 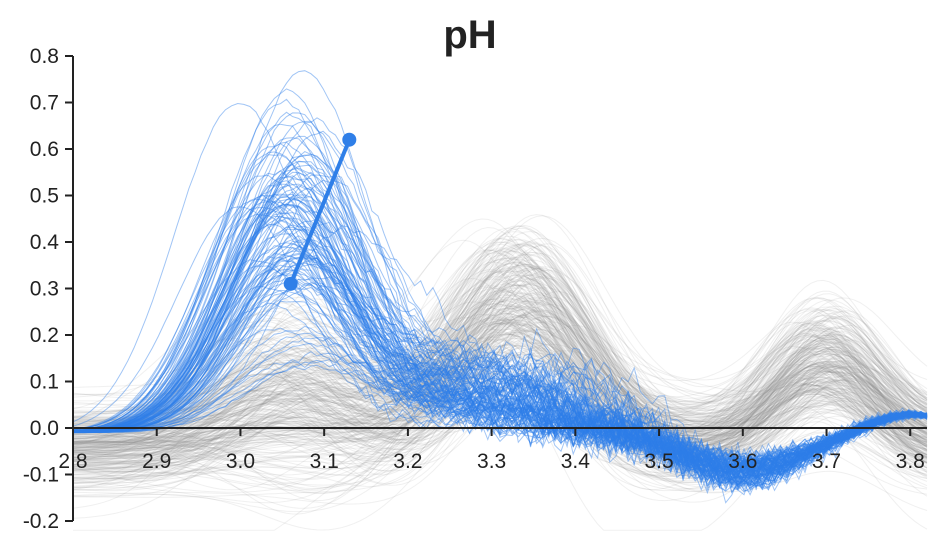 What do you see at coordinates (290, 283) in the screenshot?
I see `annotation-start-handle` at bounding box center [290, 283].